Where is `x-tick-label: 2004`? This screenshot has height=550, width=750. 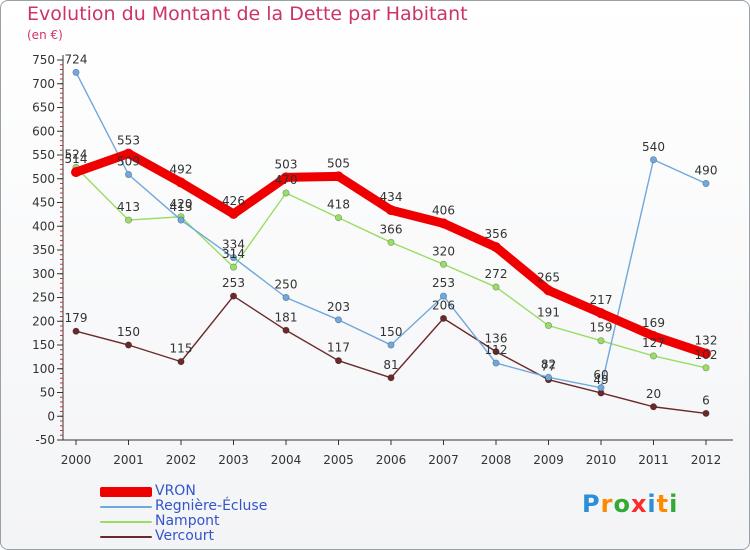 x-tick-label: 2004 is located at coordinates (286, 460).